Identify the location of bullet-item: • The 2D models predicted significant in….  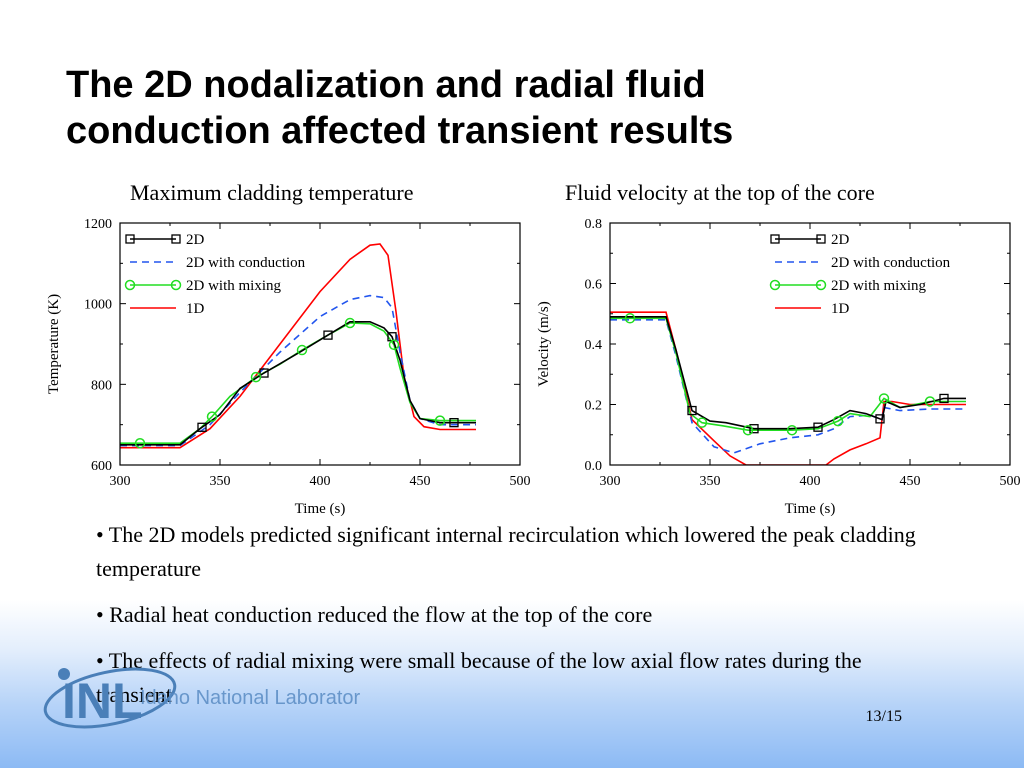
(506, 551).